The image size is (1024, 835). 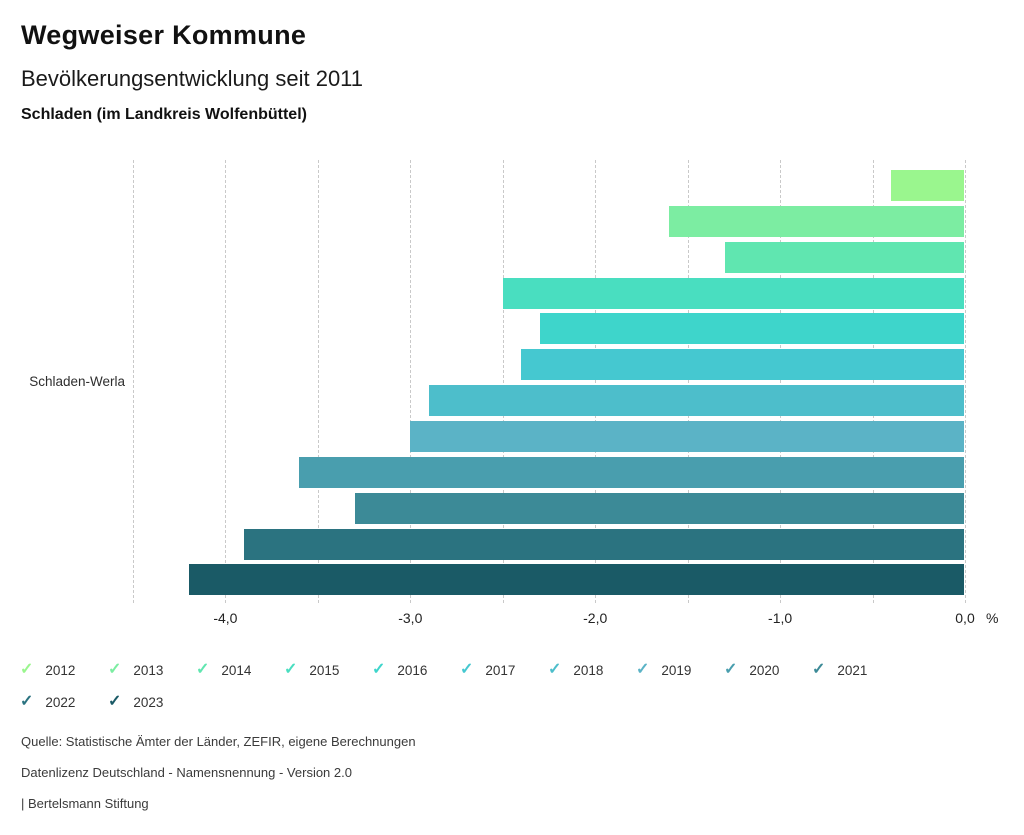 I want to click on legend-item-2015: ✓ 2015, so click(x=328, y=670).